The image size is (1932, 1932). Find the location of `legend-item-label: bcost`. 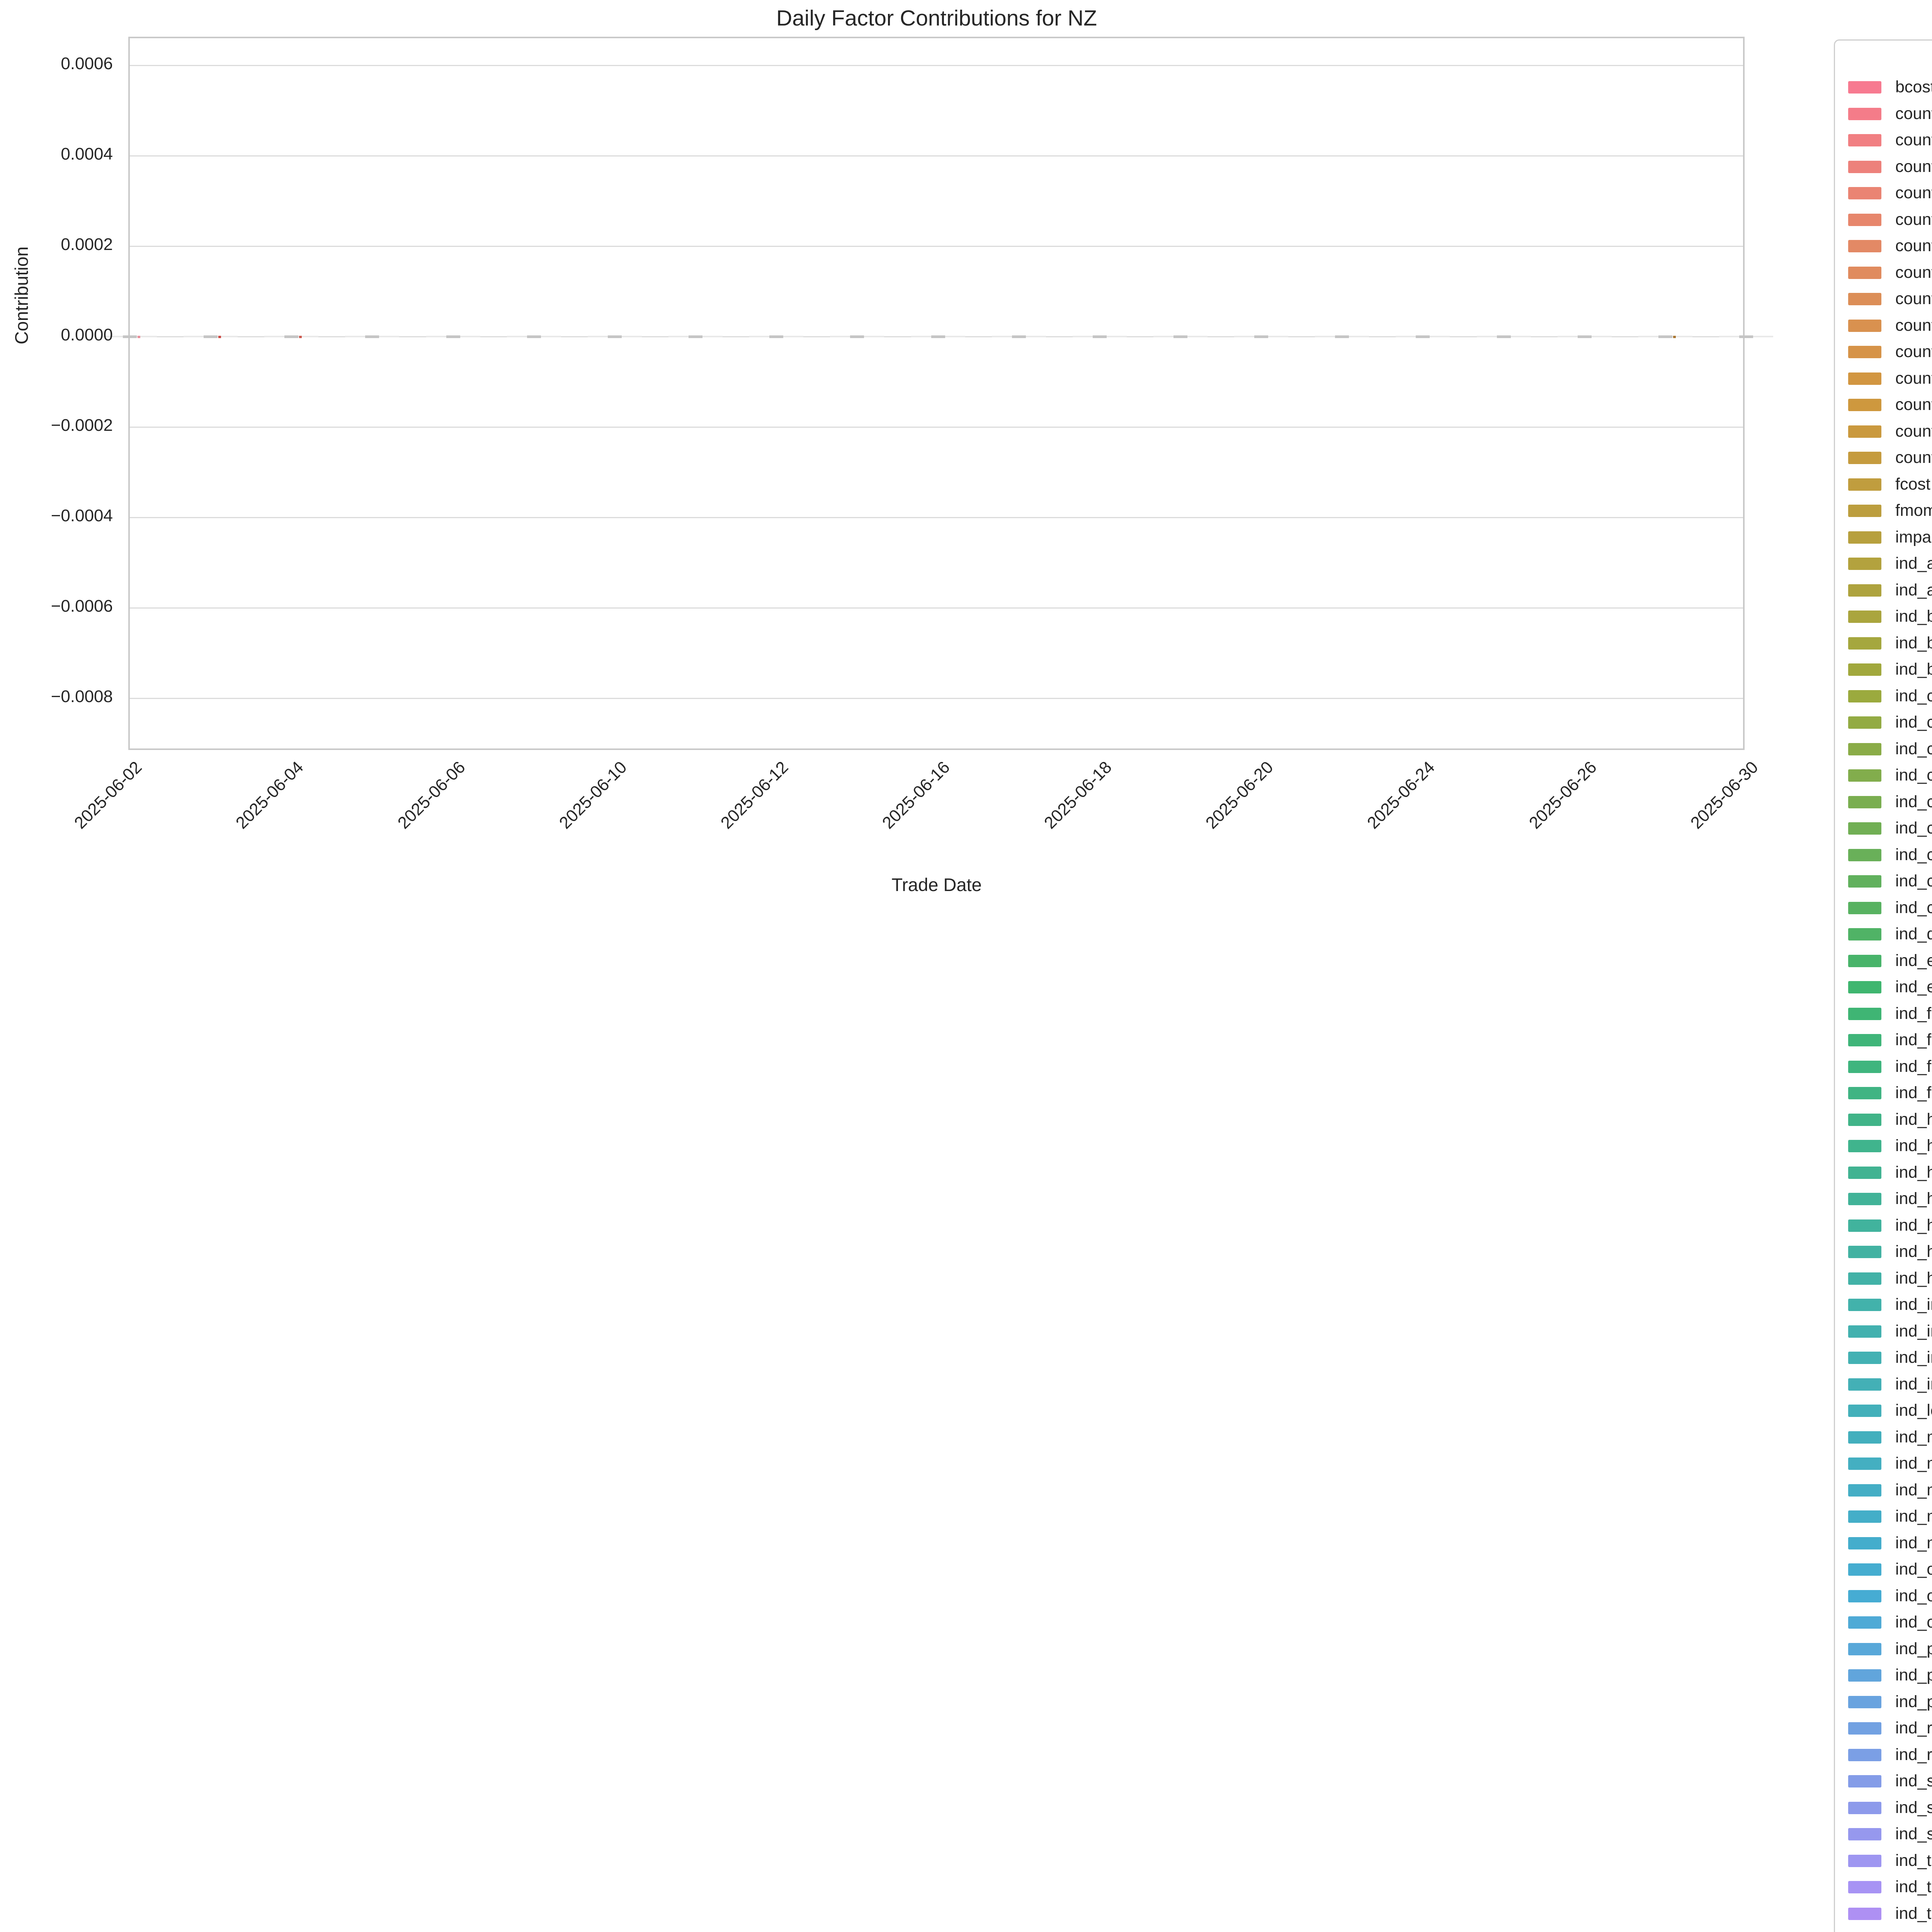

legend-item-label: bcost is located at coordinates (1913, 87).